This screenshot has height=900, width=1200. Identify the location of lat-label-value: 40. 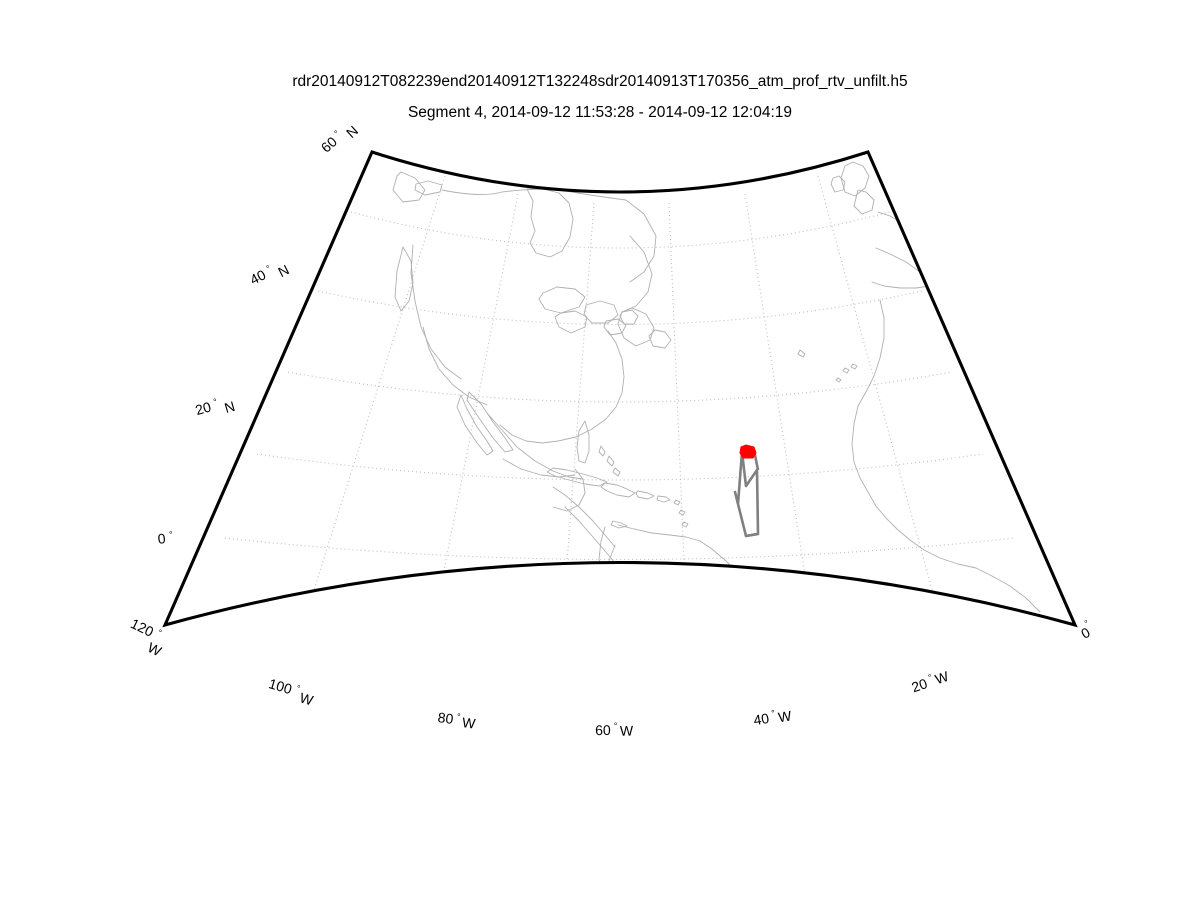
(257, 276).